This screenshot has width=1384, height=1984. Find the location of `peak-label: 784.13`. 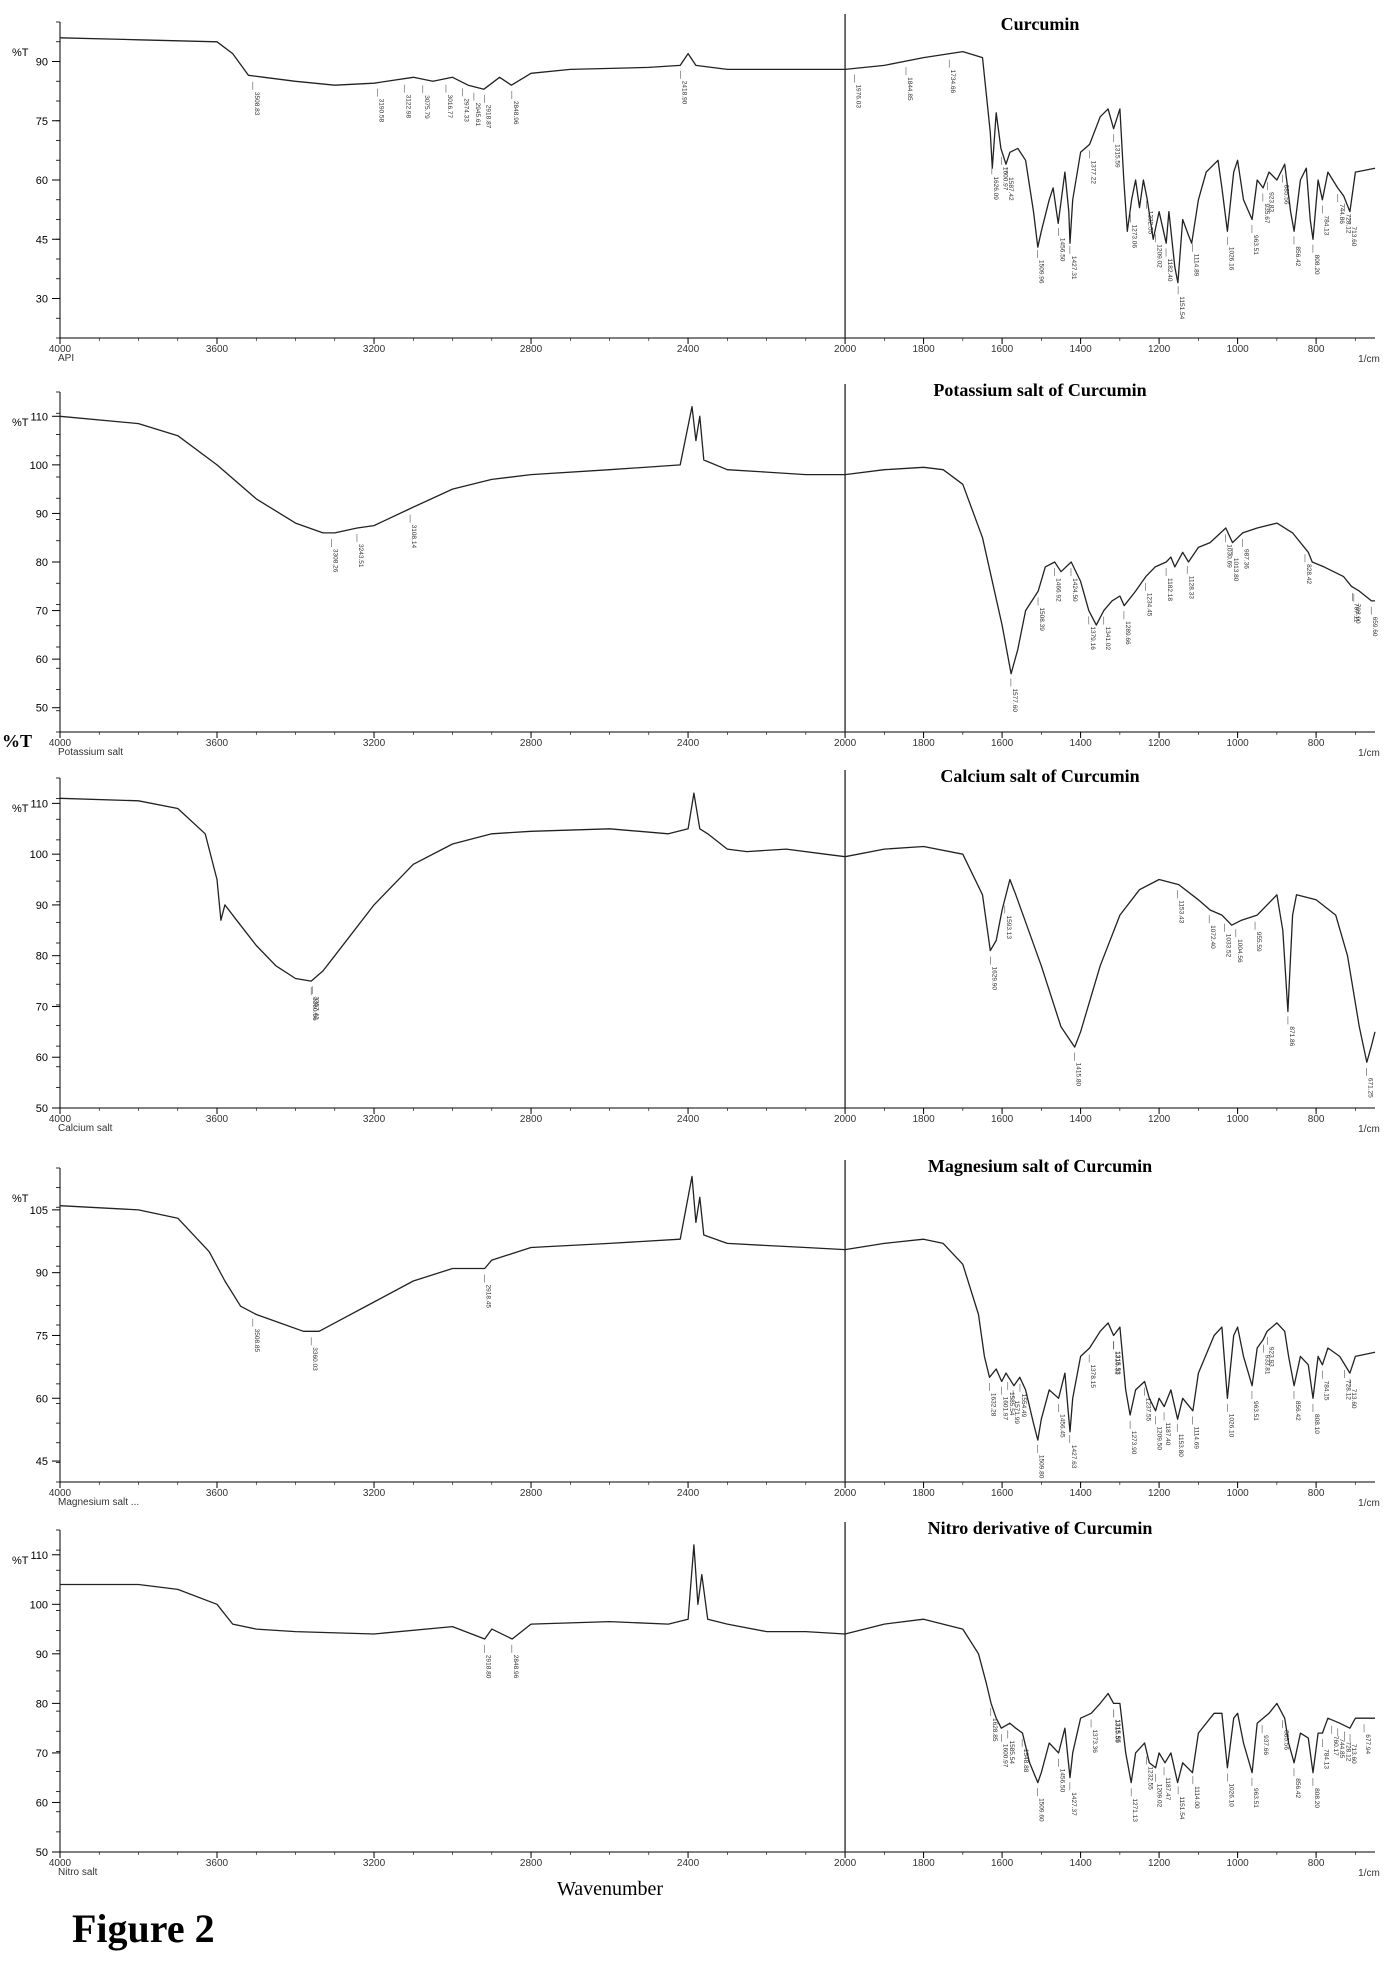

peak-label: 784.13 is located at coordinates (1325, 1759).